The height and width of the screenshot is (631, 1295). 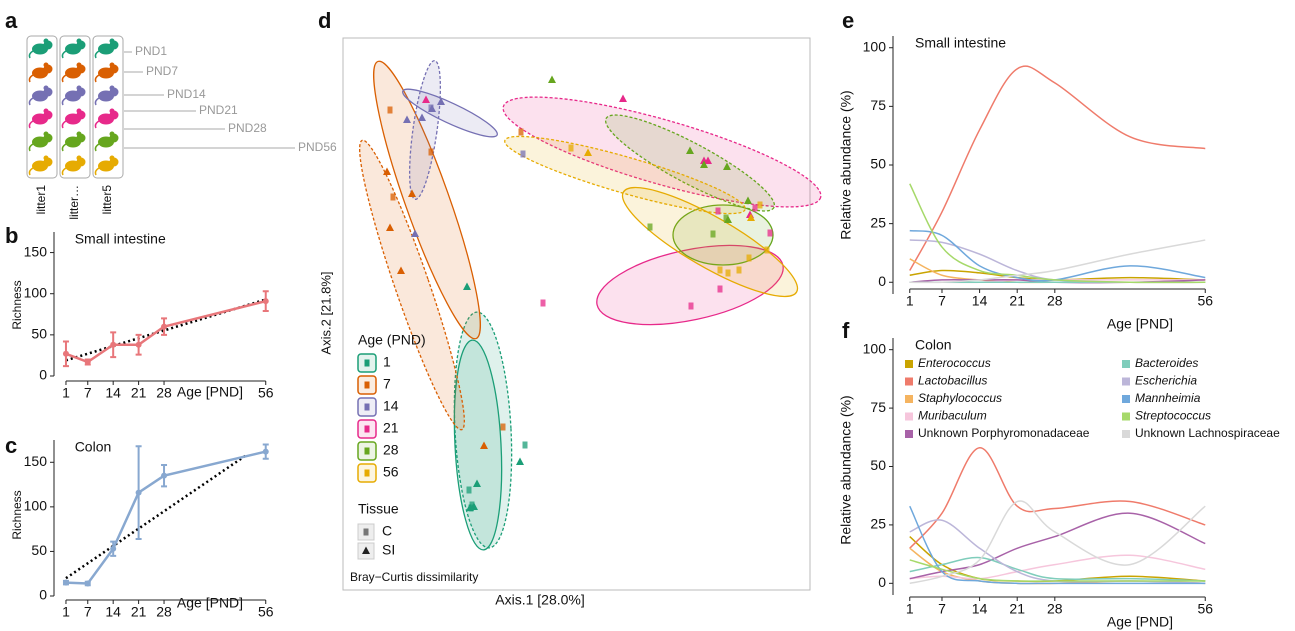 What do you see at coordinates (378, 509) in the screenshot?
I see `legend-title: Tissue` at bounding box center [378, 509].